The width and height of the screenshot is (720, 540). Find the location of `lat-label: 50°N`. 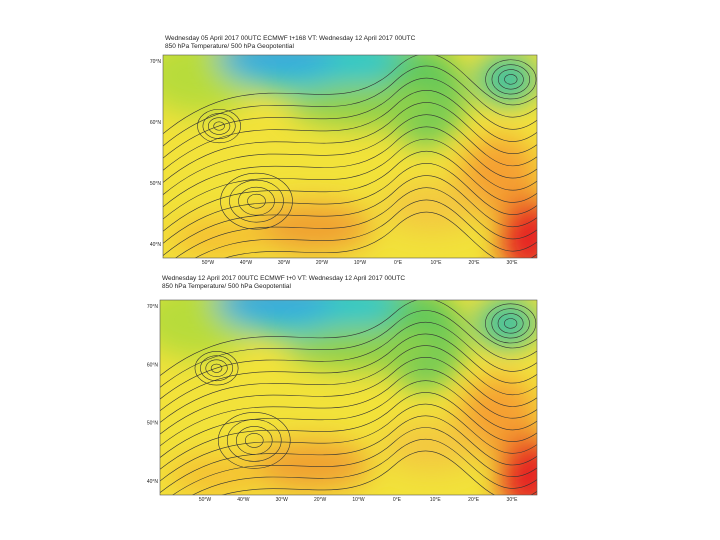

lat-label: 50°N is located at coordinates (153, 424).